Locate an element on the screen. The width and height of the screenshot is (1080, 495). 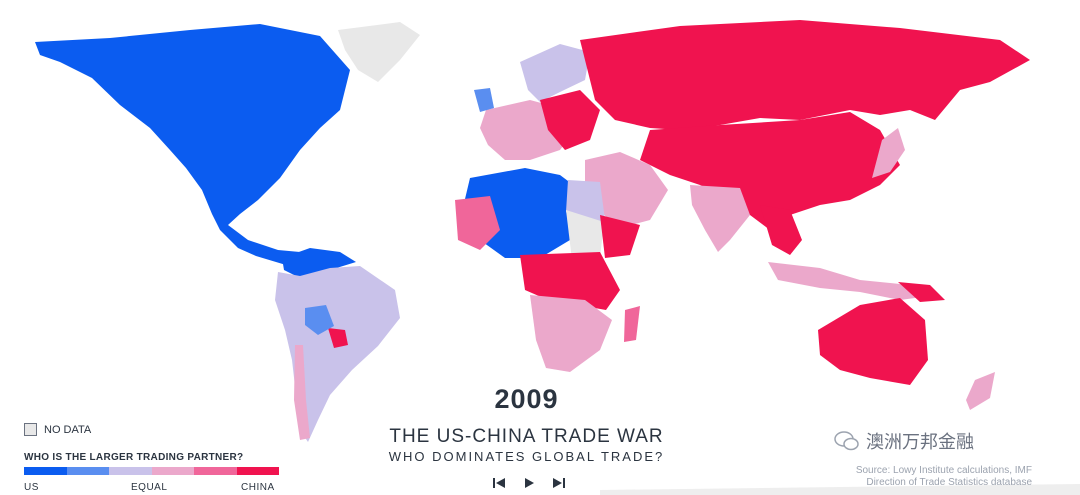
nodata-swatch is located at coordinates (30, 429).